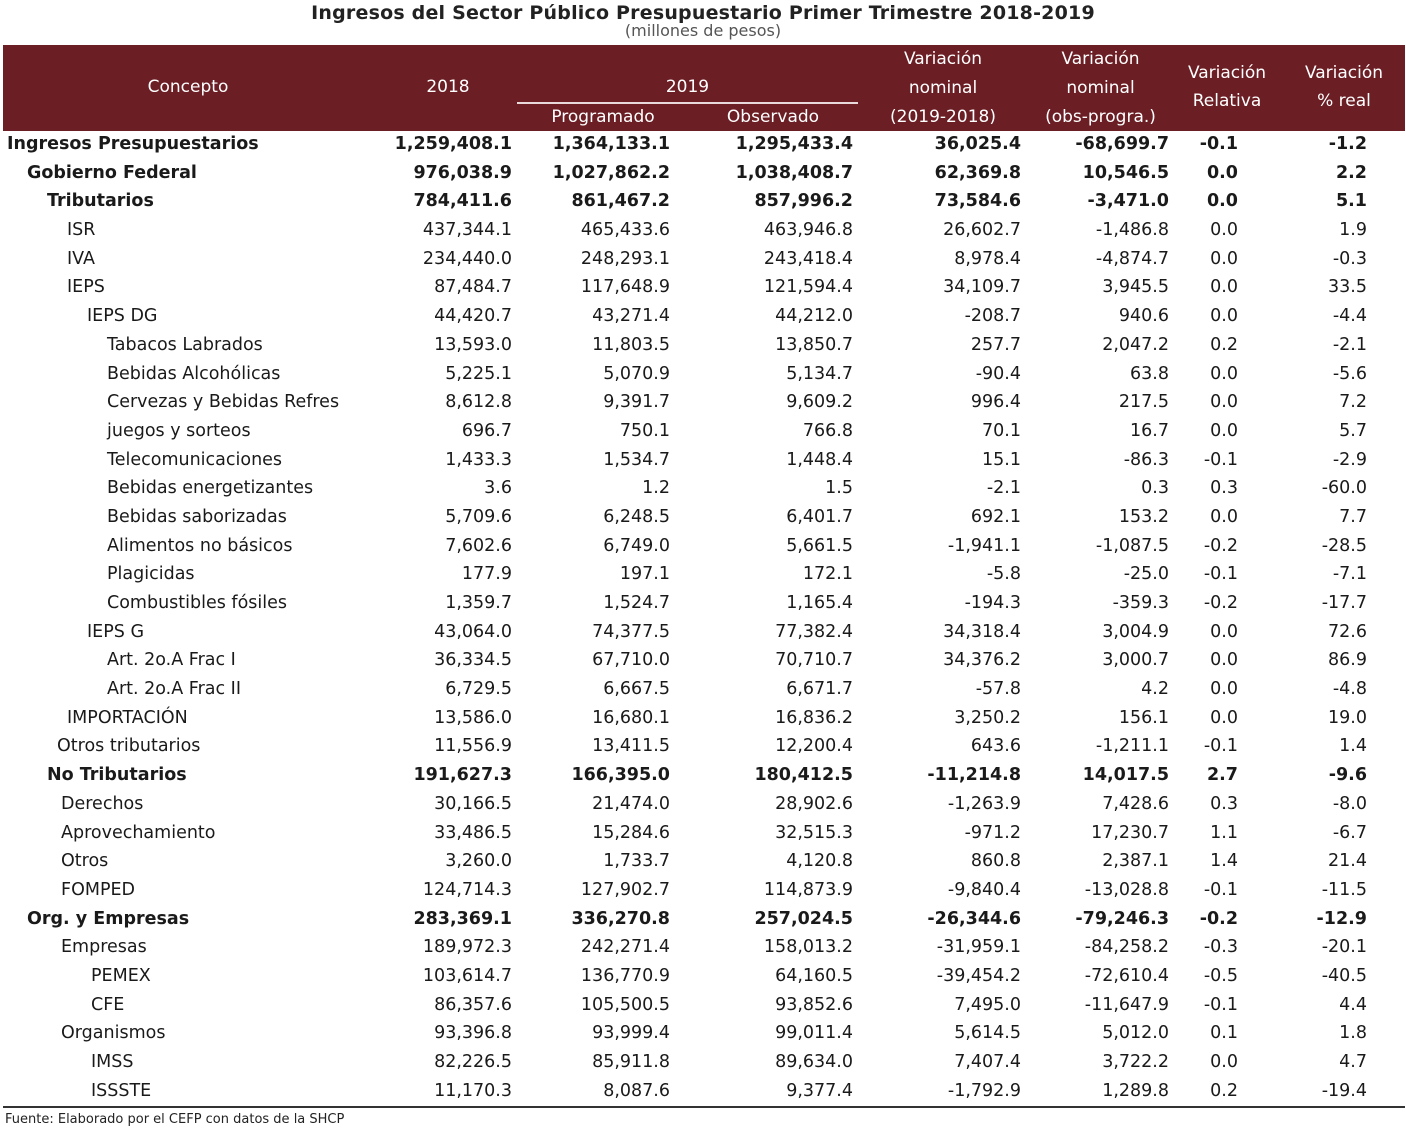  Describe the element at coordinates (1149, 430) in the screenshot. I see `cell-var-obs-progra: 16.7` at that location.